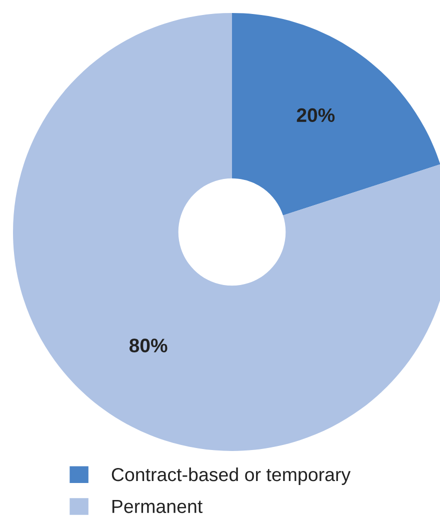 This screenshot has height=531, width=440. What do you see at coordinates (148, 345) in the screenshot?
I see `data-label: 80%` at bounding box center [148, 345].